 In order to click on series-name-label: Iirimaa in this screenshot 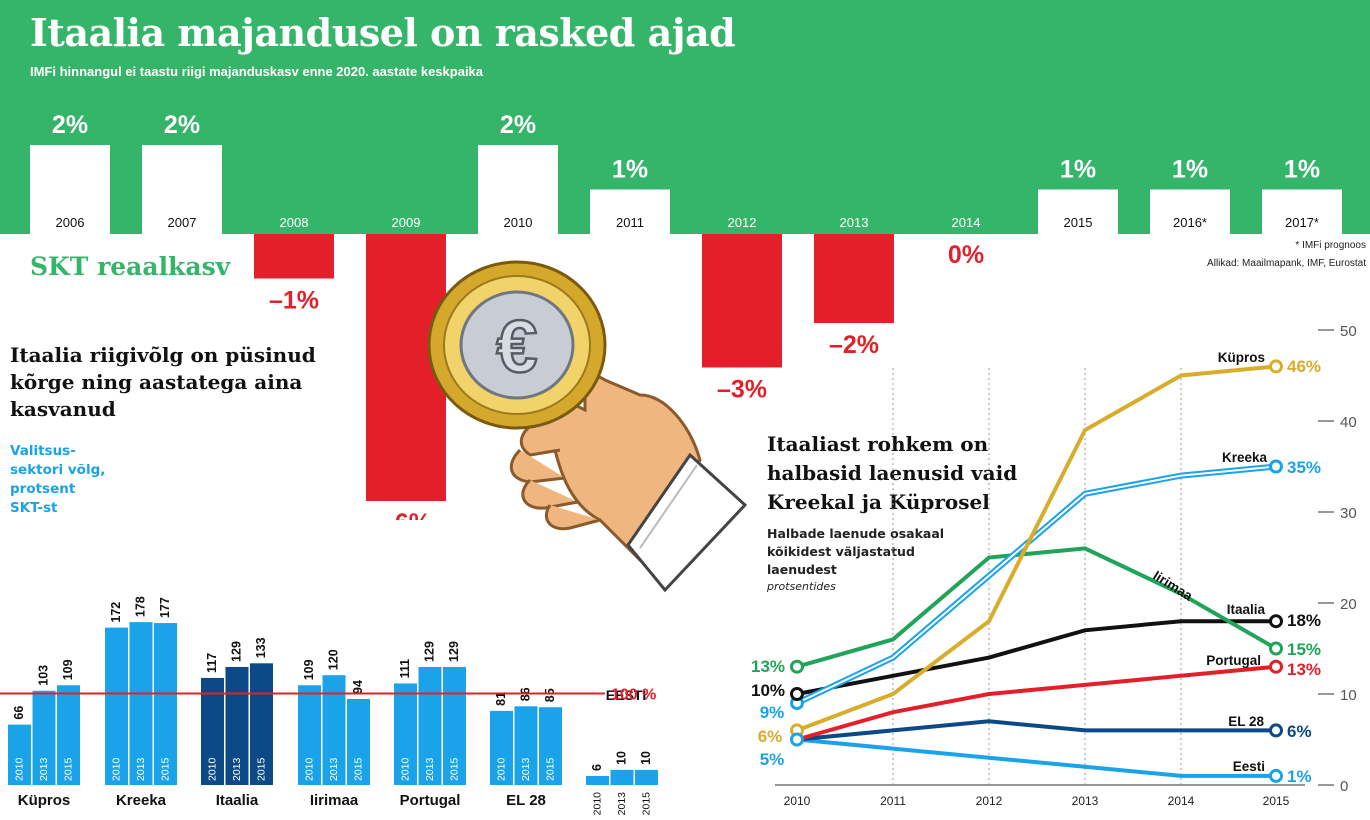, I will do `click(1172, 586)`.